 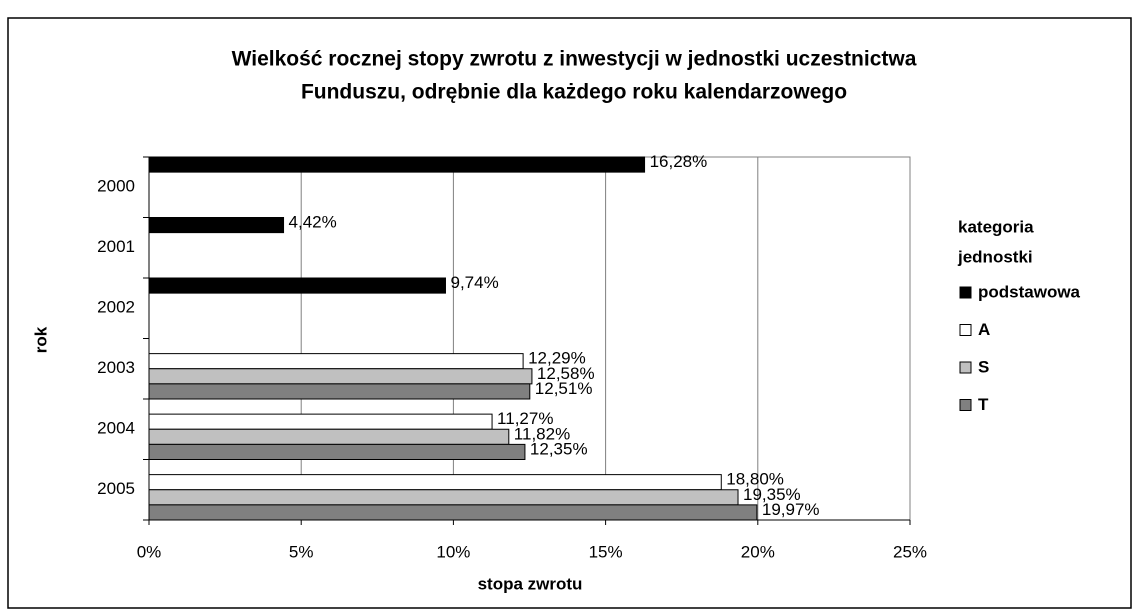 What do you see at coordinates (116, 428) in the screenshot?
I see `y-tick-label: 2004` at bounding box center [116, 428].